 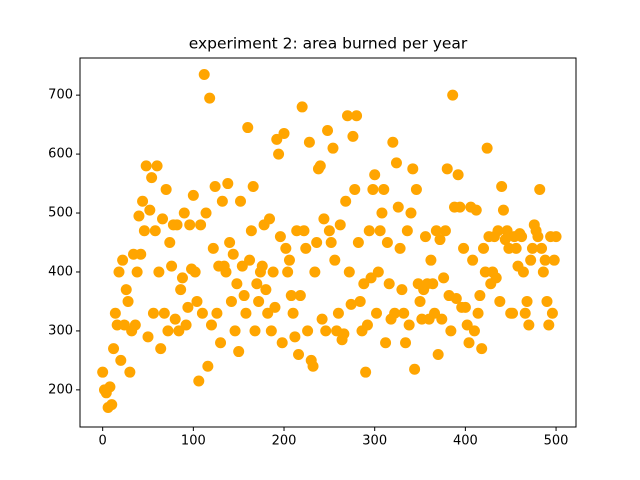 I want to click on y-tick-label: 300, so click(x=60, y=330).